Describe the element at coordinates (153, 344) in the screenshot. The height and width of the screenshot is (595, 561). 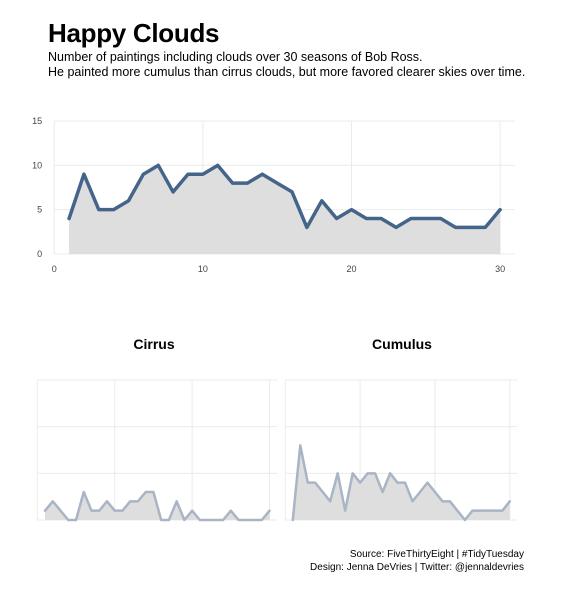
I see `facet-title-cirrus: Cirrus` at that location.